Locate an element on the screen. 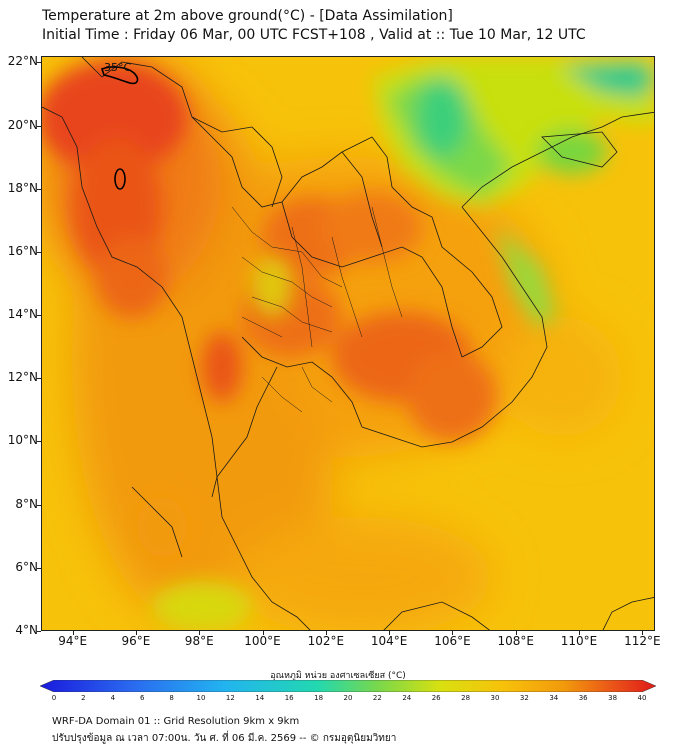 This screenshot has height=756, width=676. colorbar-tick-label: 36 is located at coordinates (583, 698).